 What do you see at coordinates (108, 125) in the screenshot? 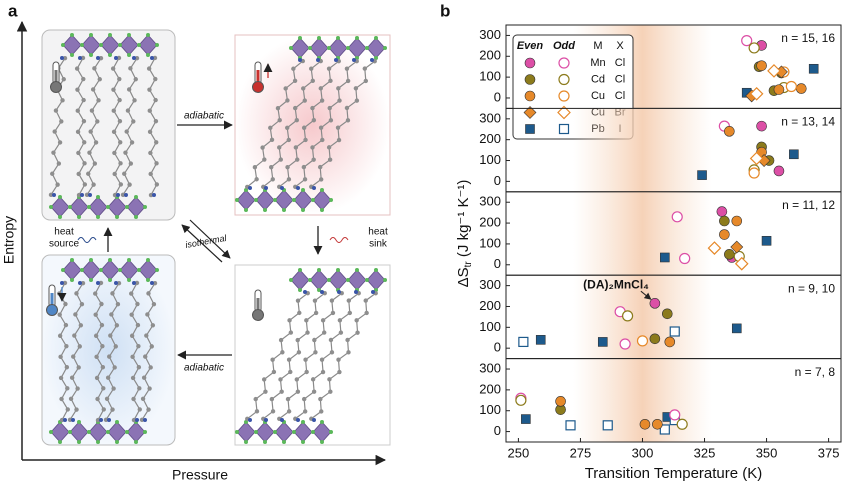
I see `state-box` at bounding box center [108, 125].